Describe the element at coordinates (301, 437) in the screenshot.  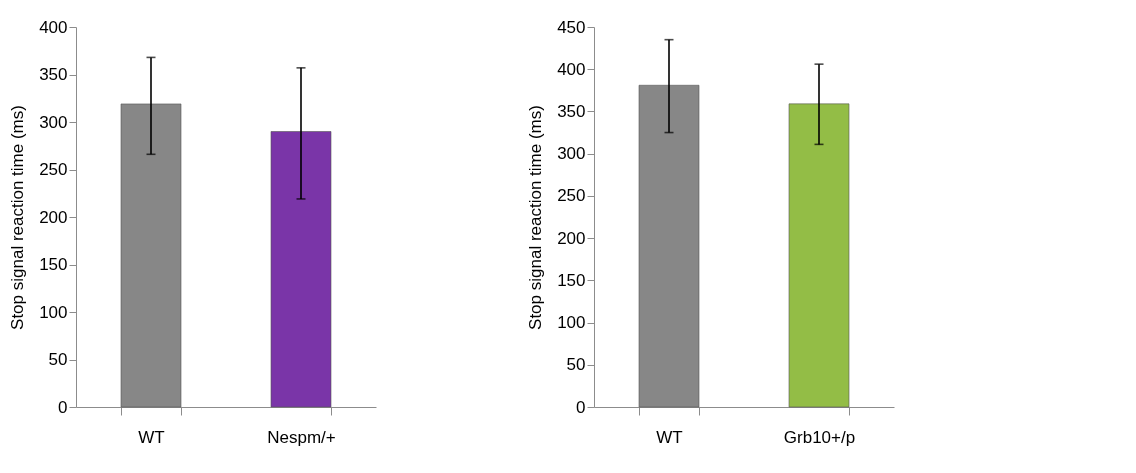
I see `x-tick-label: Nespm/+` at that location.